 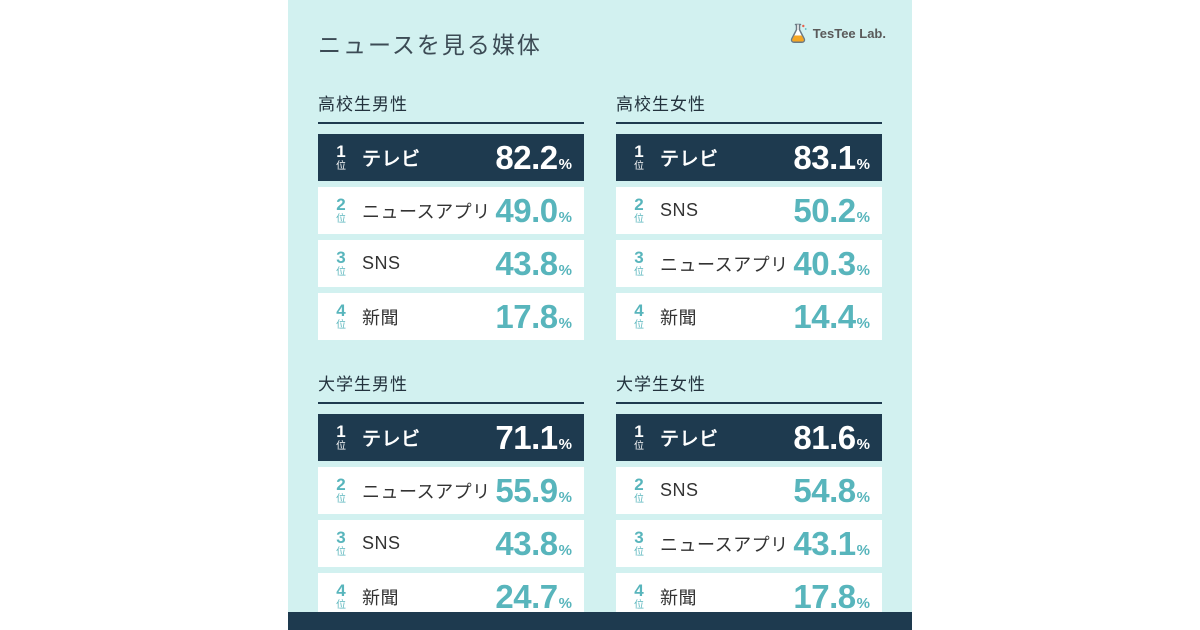 I want to click on percentage-value: 40.3%, so click(x=831, y=264).